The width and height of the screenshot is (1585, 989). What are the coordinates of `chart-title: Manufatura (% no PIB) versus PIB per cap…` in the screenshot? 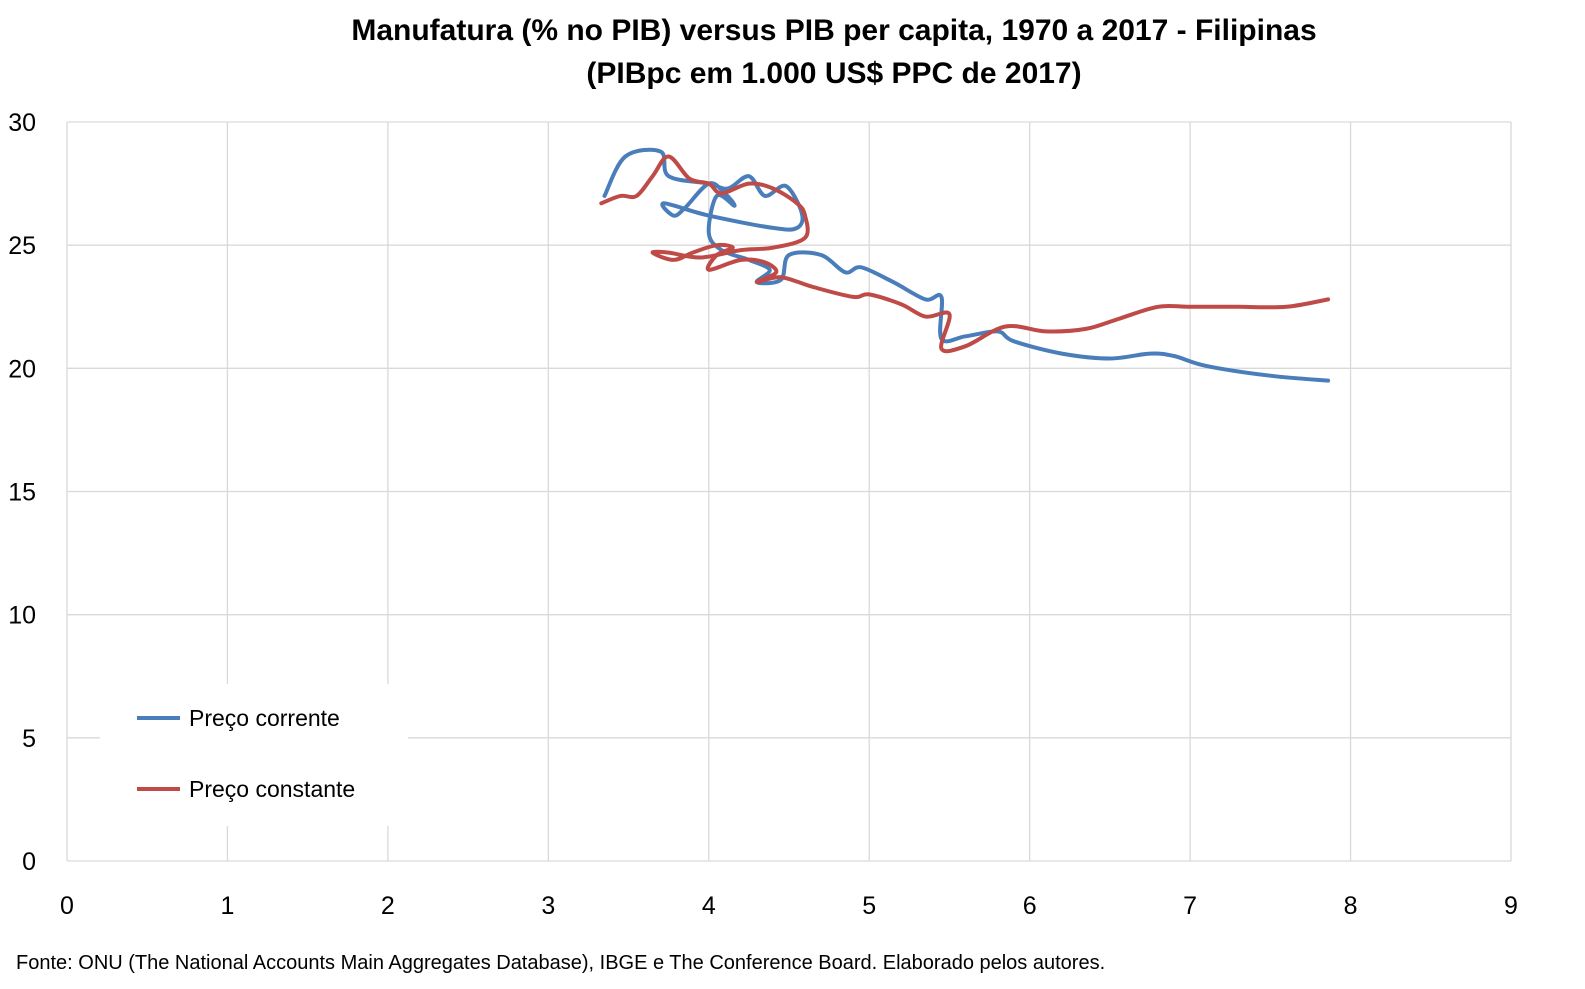 It's located at (833, 30).